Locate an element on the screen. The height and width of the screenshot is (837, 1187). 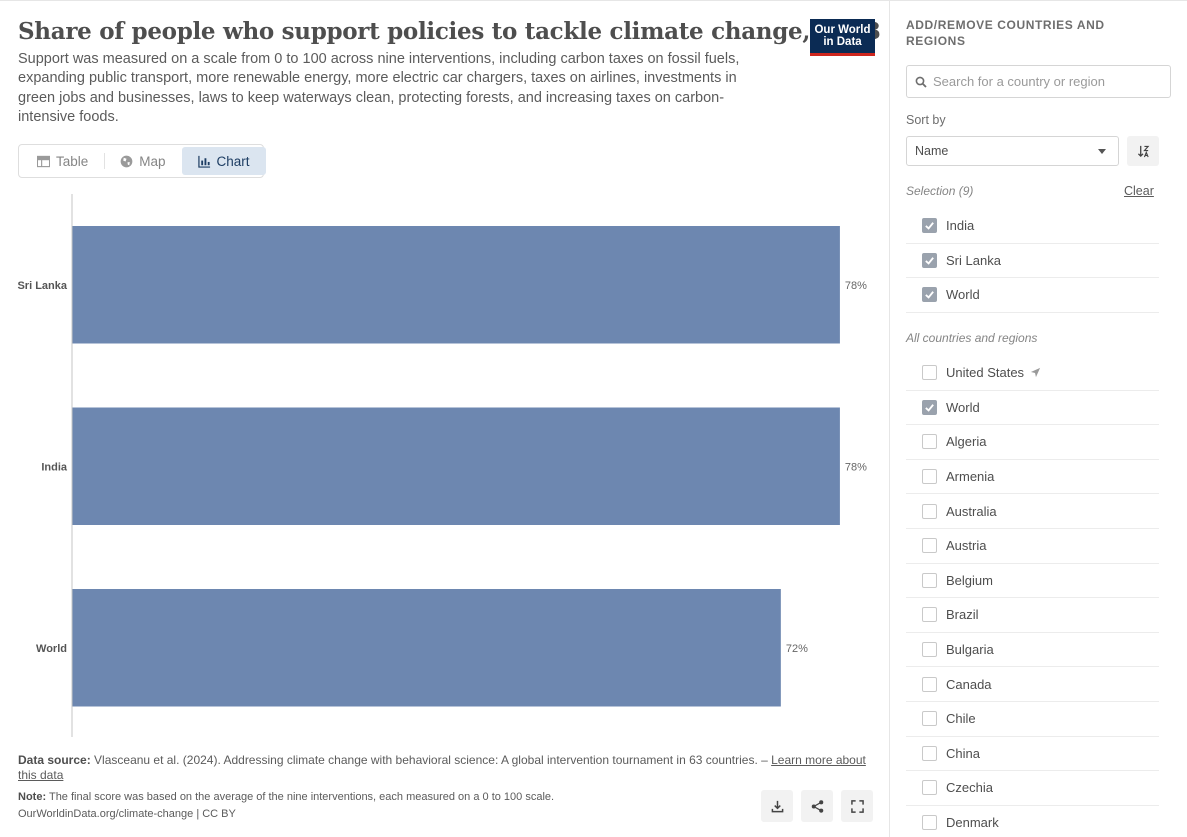
clear-button: Clear is located at coordinates (1139, 191).